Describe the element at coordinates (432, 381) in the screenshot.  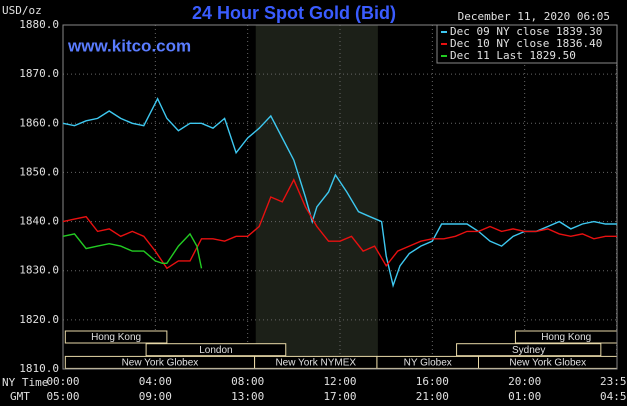
I see `x-tick-label: 16:00` at that location.